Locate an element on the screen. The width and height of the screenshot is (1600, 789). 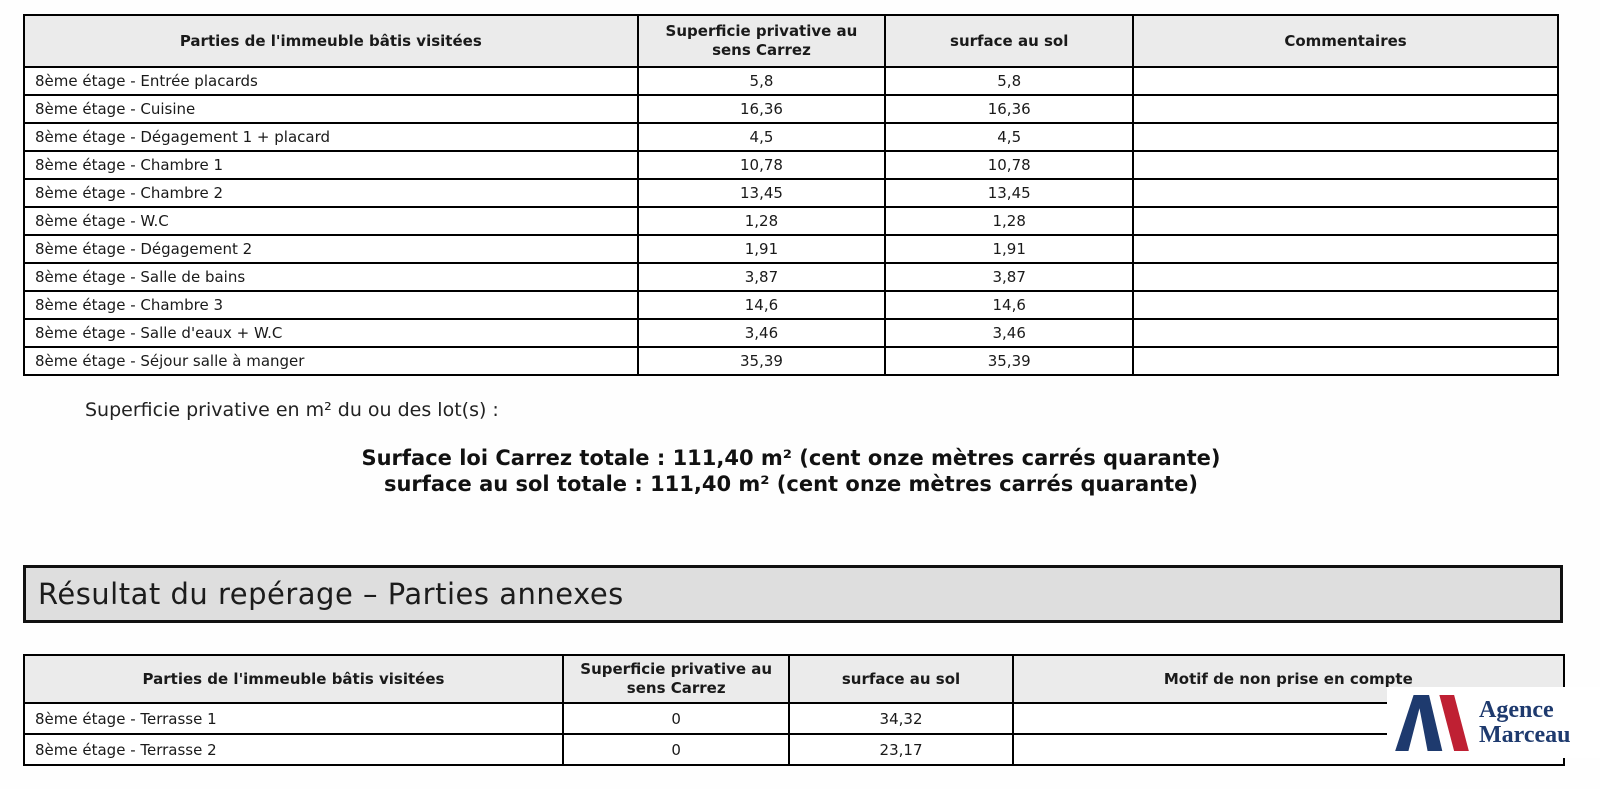
table-row: 8ème étage - Chambre 2 13,45 13,45 is located at coordinates (791, 193).